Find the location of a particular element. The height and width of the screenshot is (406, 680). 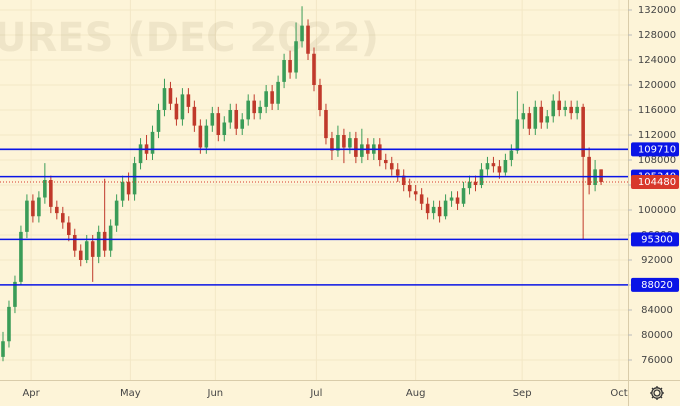

settings-icon is located at coordinates (657, 393).